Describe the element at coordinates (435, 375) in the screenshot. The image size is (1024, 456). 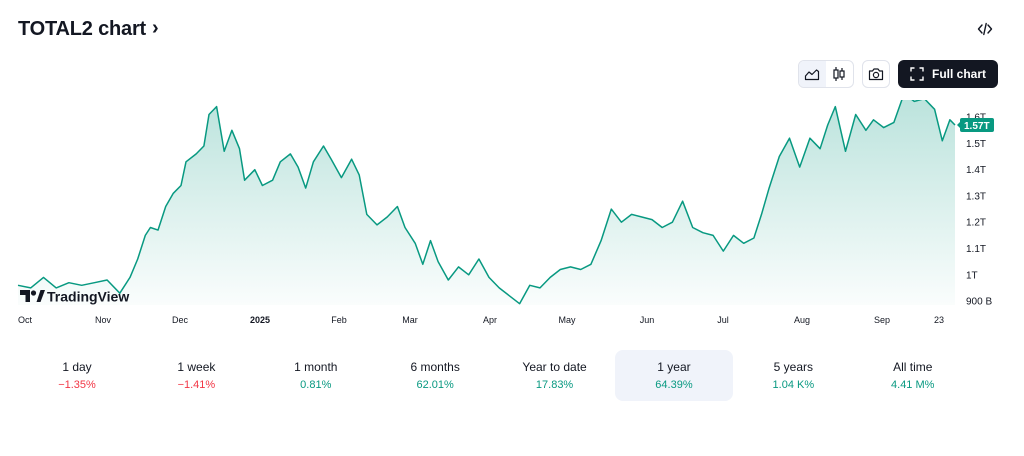
I see `period-tab: 6 months 62.01%` at that location.